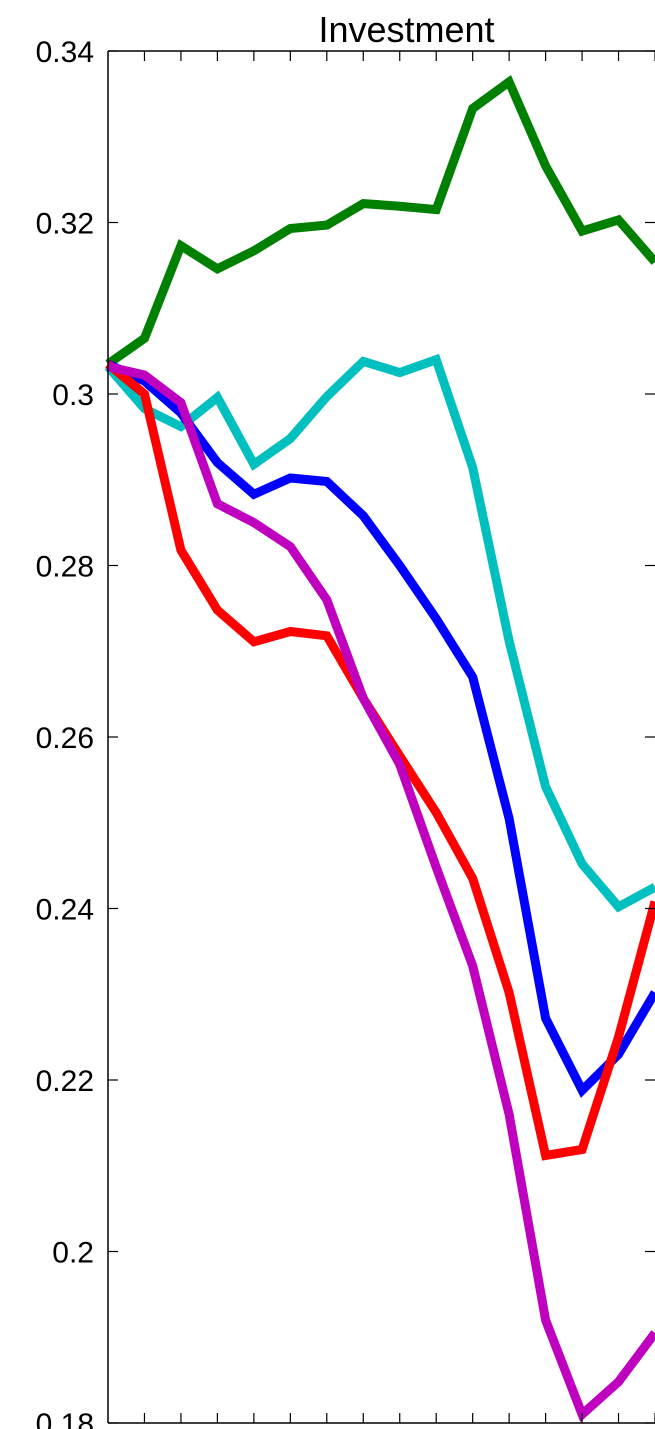  I want to click on y-tick-label: 0.24, so click(65, 910).